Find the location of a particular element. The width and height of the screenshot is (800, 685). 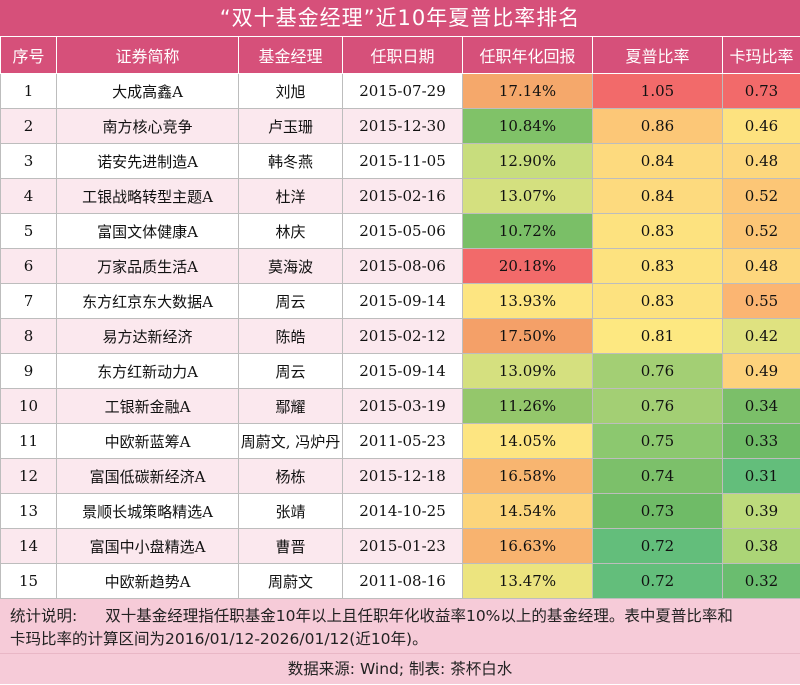

cell-manager: 周蔚文, 冯炉丹 is located at coordinates (290, 441).